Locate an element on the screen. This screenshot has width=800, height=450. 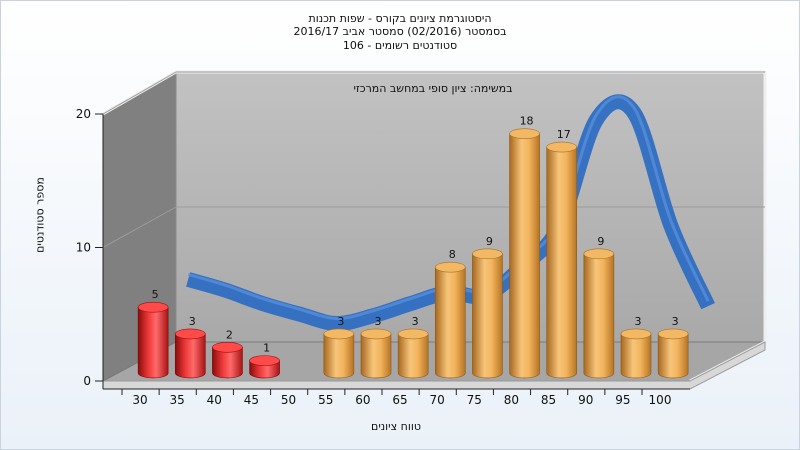
x-tick-label: 90 is located at coordinates (585, 400).